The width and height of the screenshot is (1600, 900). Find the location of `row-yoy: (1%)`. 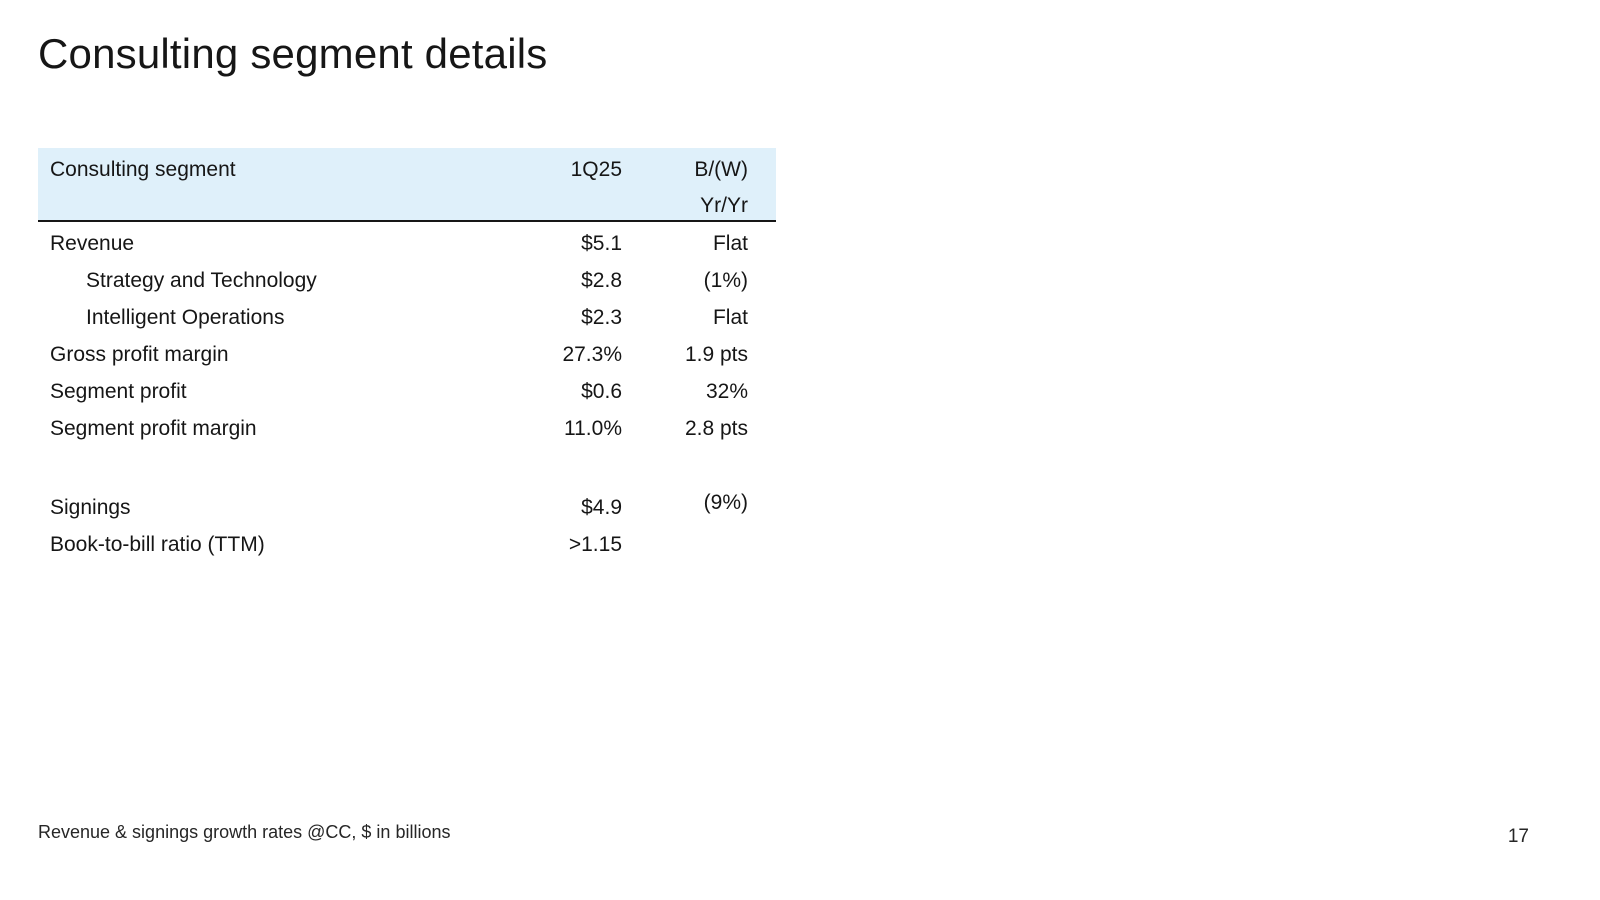

row-yoy: (1%) is located at coordinates (725, 280).